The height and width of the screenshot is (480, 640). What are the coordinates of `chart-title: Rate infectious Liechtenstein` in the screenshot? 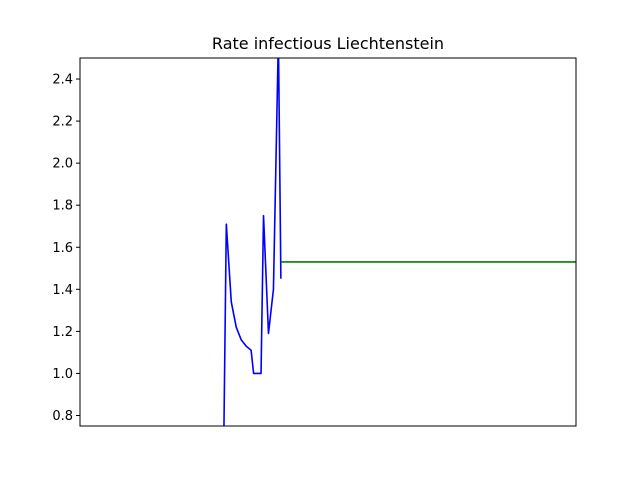 It's located at (328, 43).